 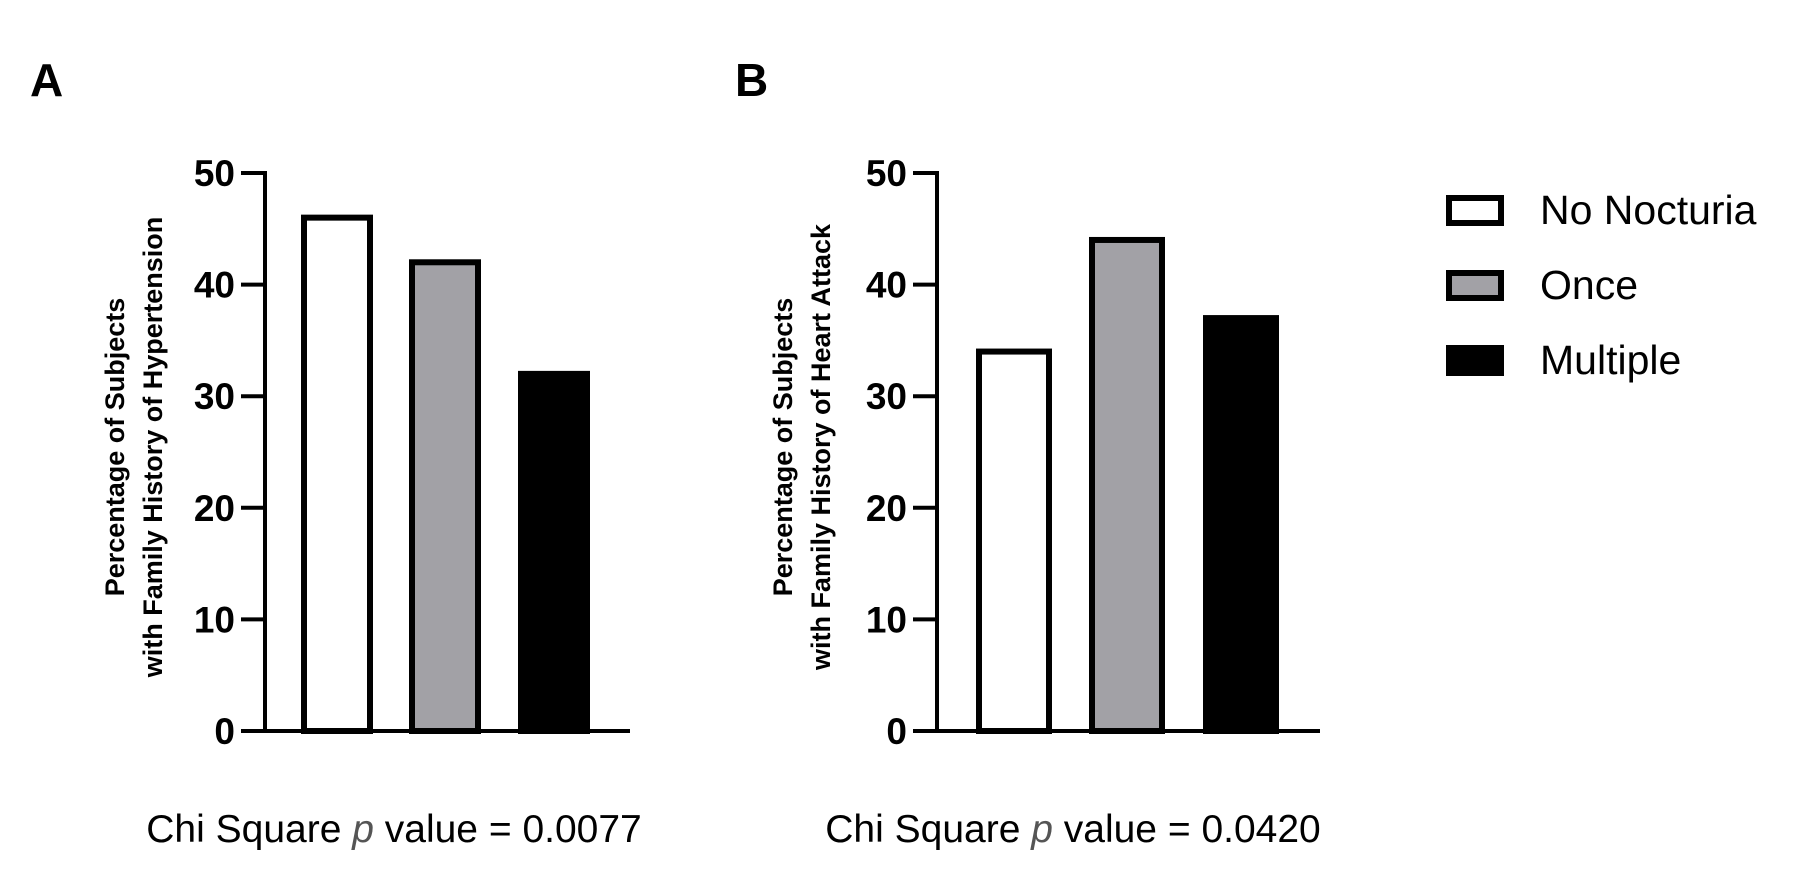 What do you see at coordinates (153, 448) in the screenshot?
I see `panel-a-ylabel-line2: with Family History of Hypertension` at bounding box center [153, 448].